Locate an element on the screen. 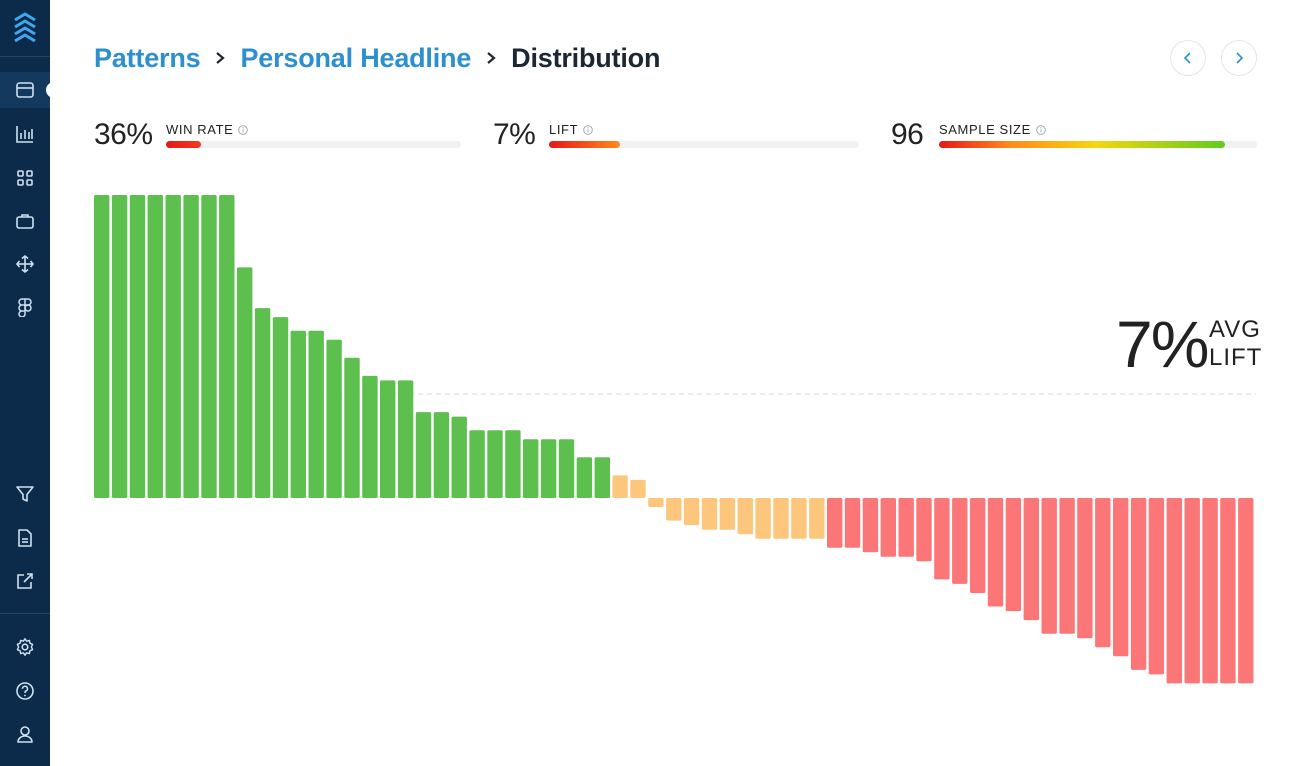  sidebar-item-components is located at coordinates (25, 178).